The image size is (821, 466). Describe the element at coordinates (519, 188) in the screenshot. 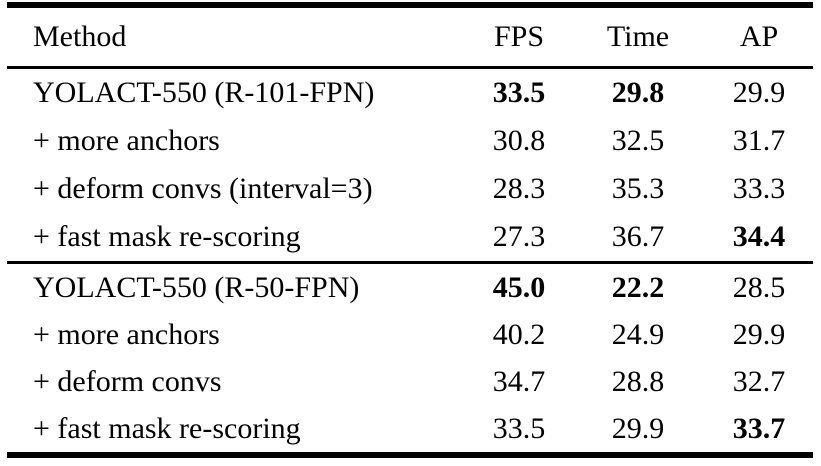

I see `fps-cell: 28.3` at that location.